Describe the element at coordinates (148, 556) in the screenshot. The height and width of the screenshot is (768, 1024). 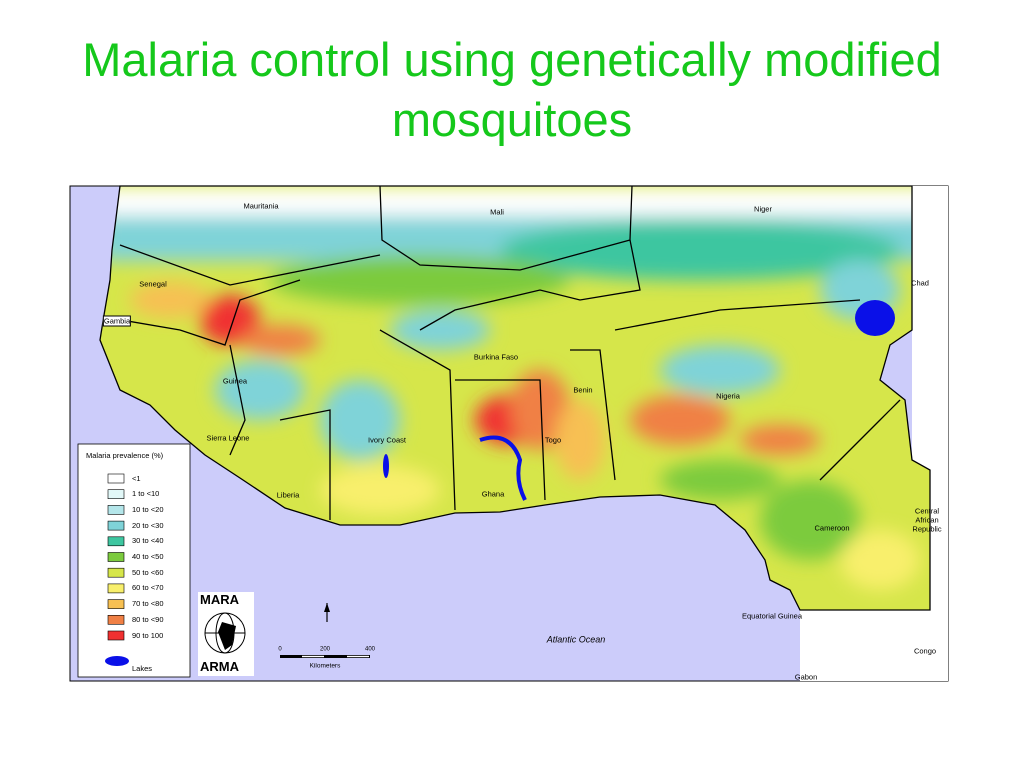
I see `legend-label: 40 to <50` at that location.